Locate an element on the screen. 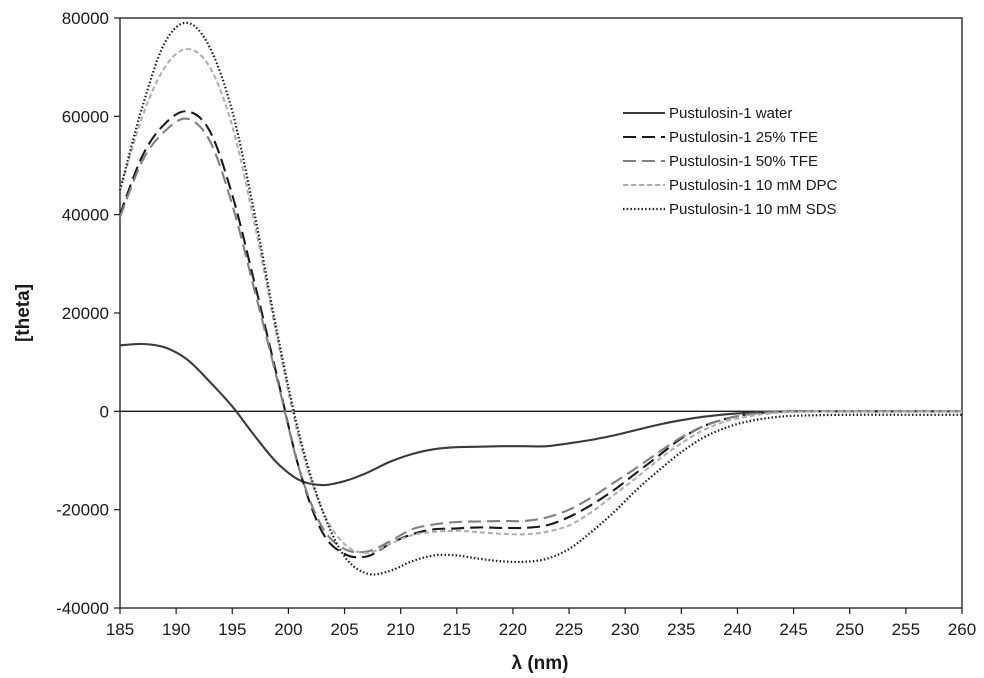 The image size is (984, 678). legend-label: Pustulosin-1 25% TFE is located at coordinates (743, 137).